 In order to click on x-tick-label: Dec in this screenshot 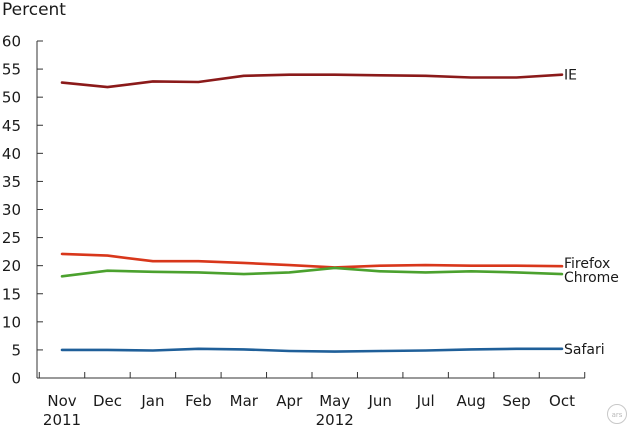, I will do `click(107, 401)`.